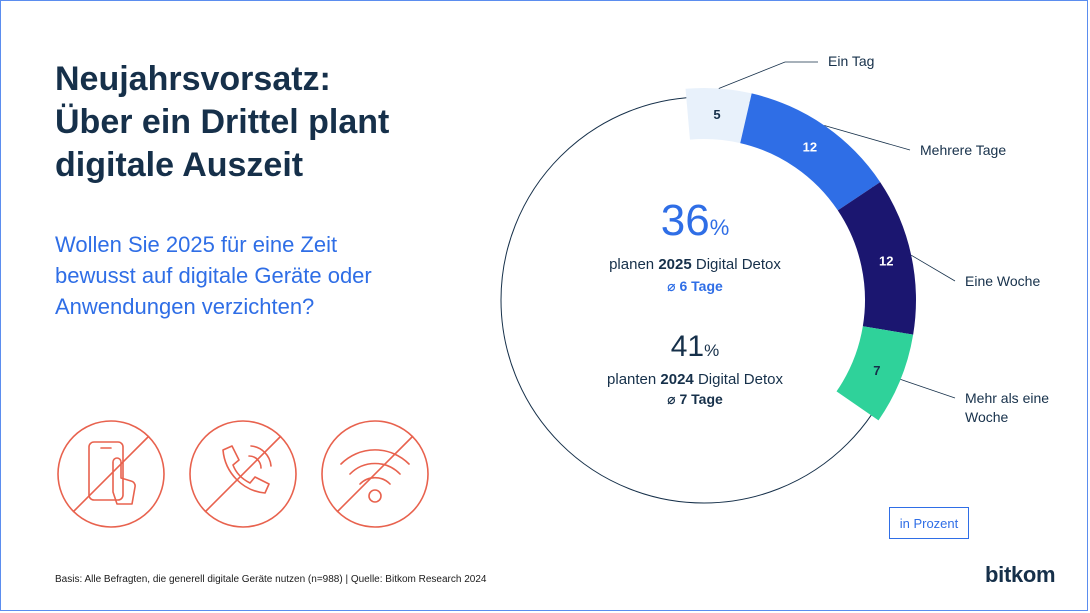 The height and width of the screenshot is (613, 1090). I want to click on category-label: Woche, so click(987, 417).